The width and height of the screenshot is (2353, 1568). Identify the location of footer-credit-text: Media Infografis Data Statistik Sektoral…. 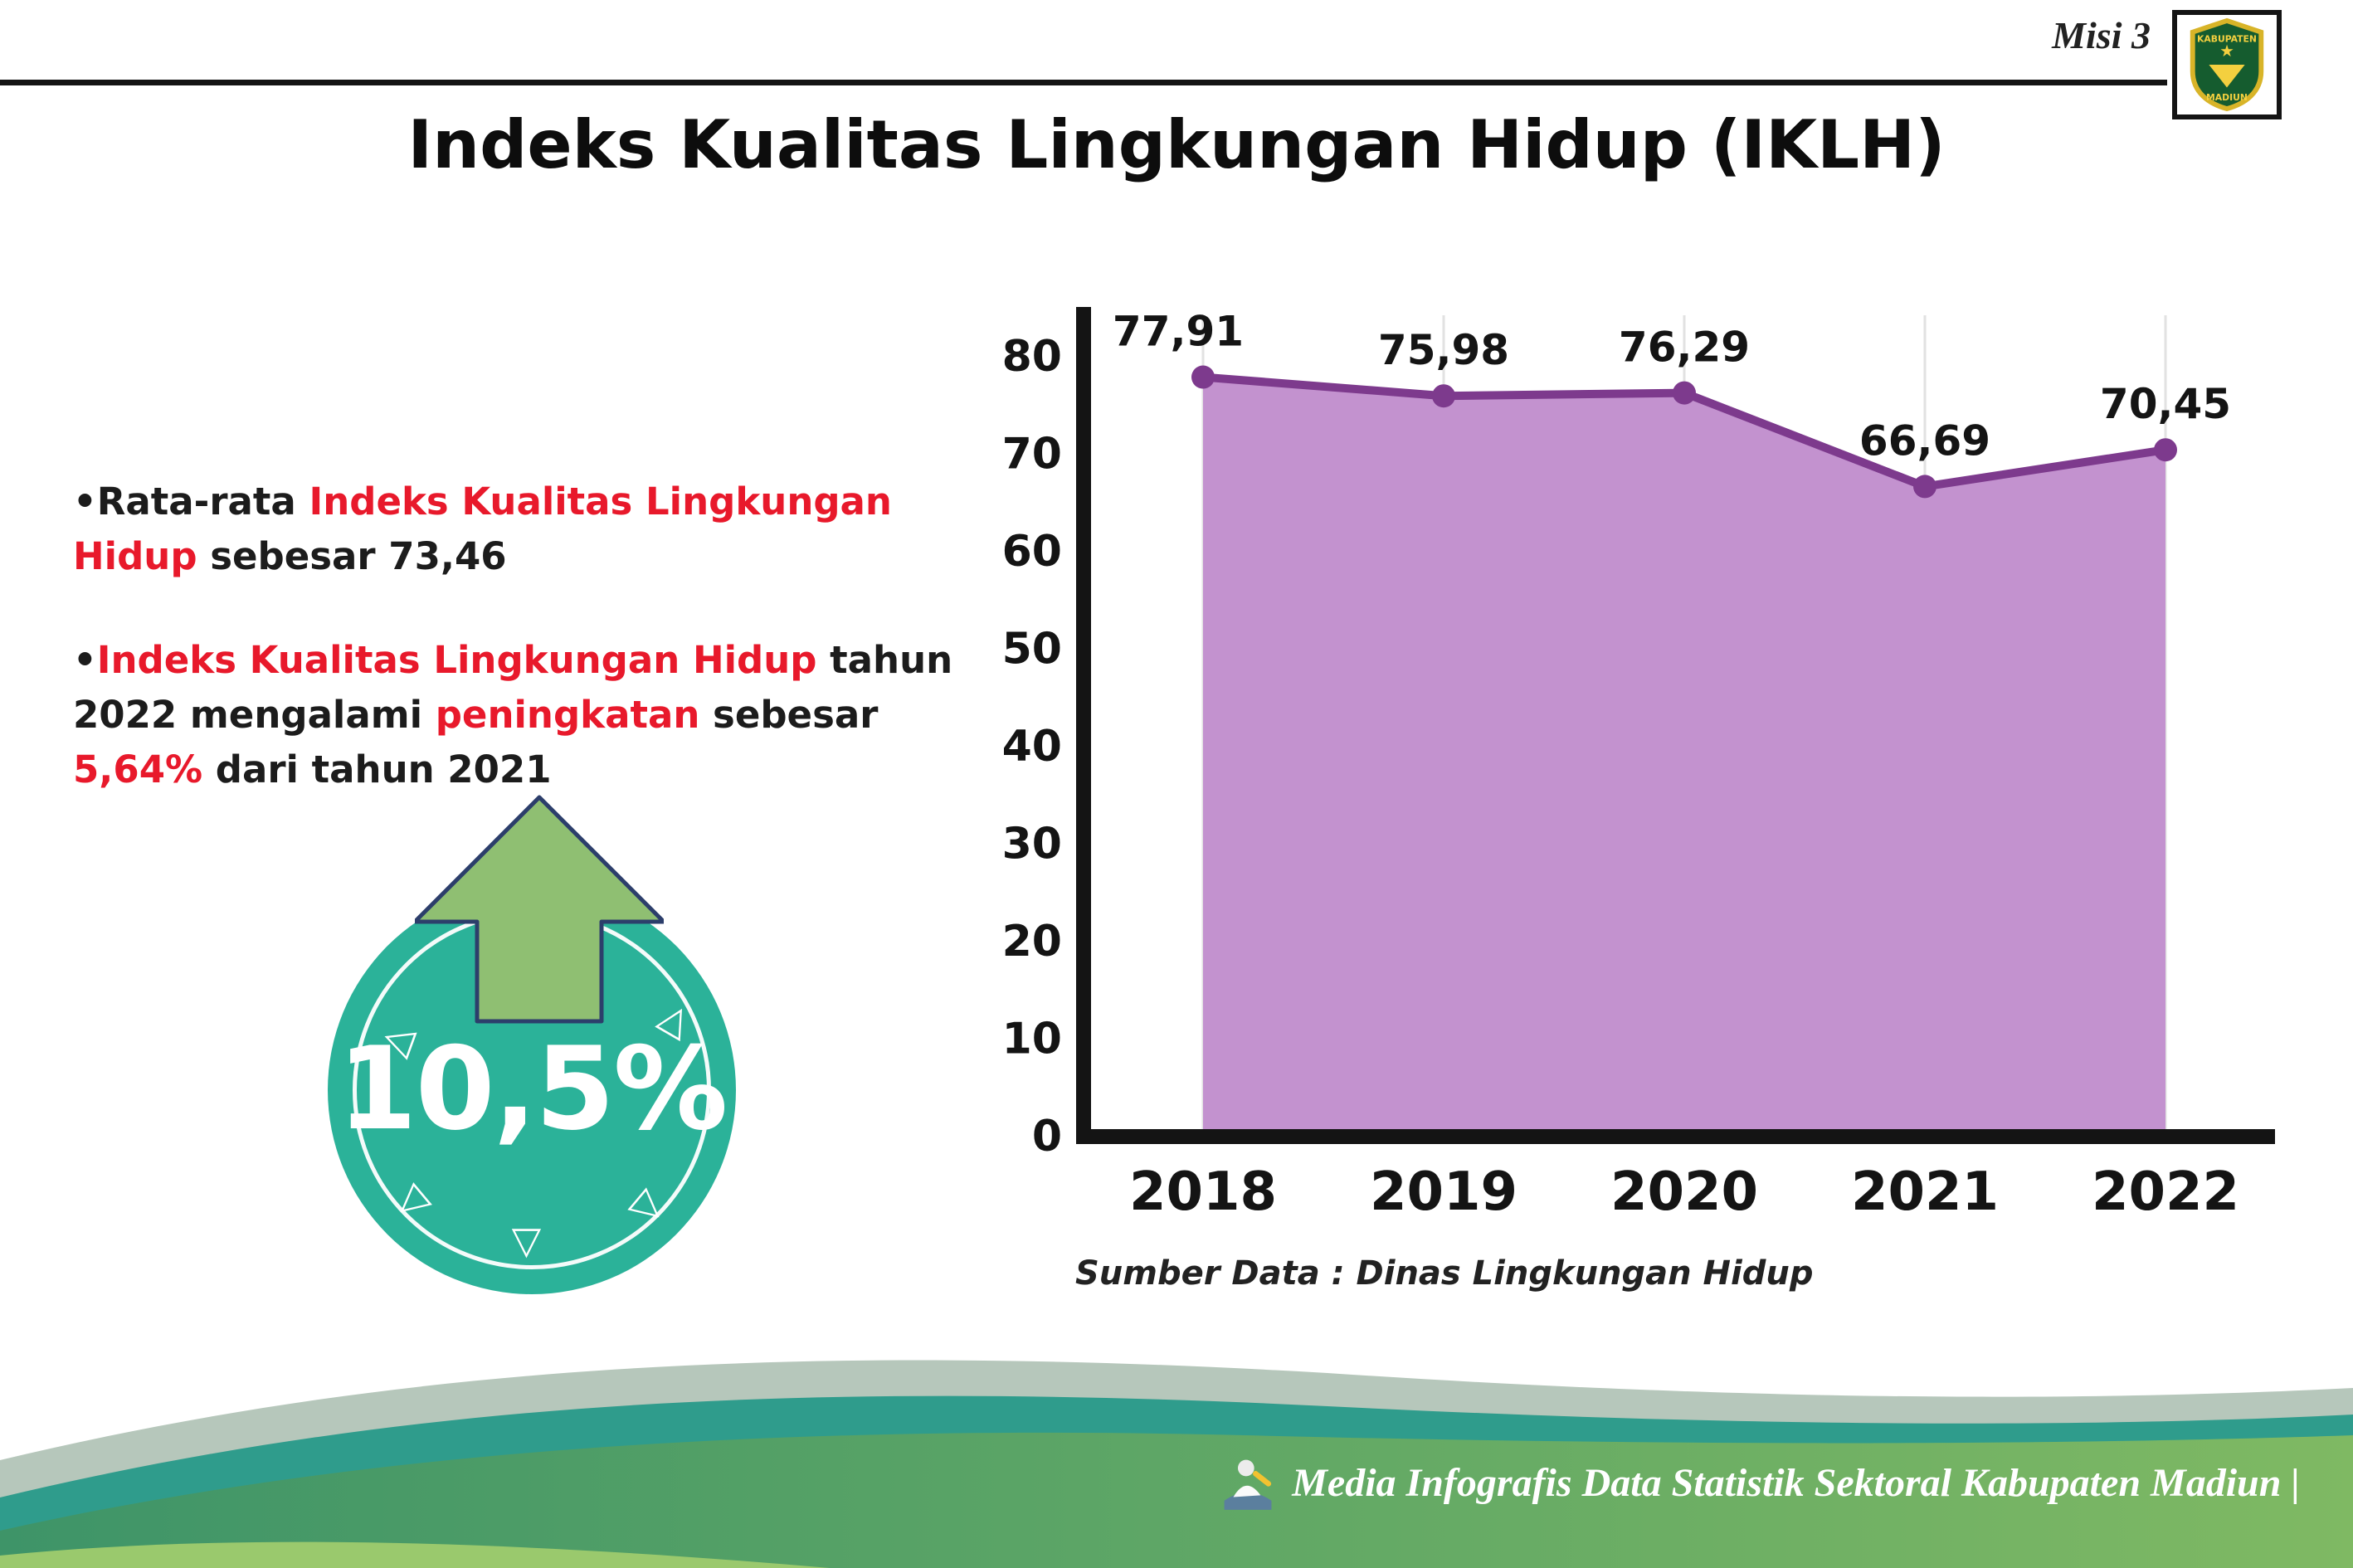
(1796, 1482).